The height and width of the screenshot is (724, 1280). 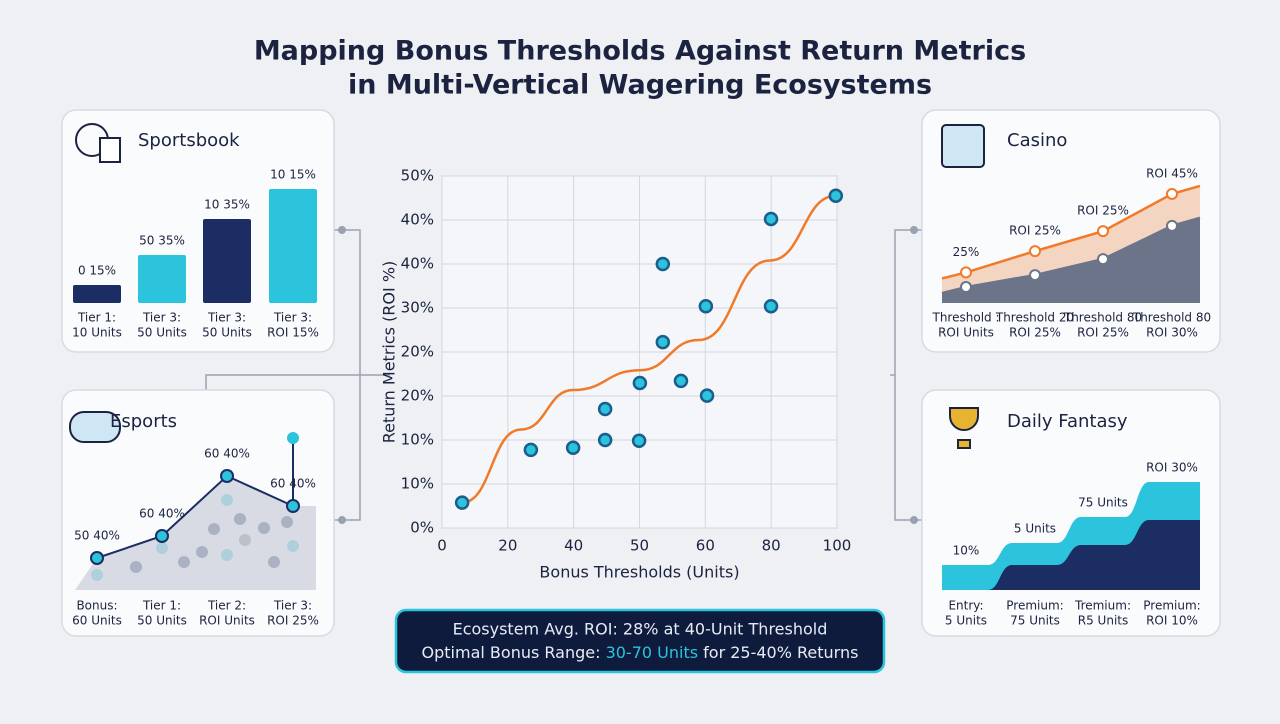 What do you see at coordinates (1171, 318) in the screenshot?
I see `x-tick-label: Threshold 80` at bounding box center [1171, 318].